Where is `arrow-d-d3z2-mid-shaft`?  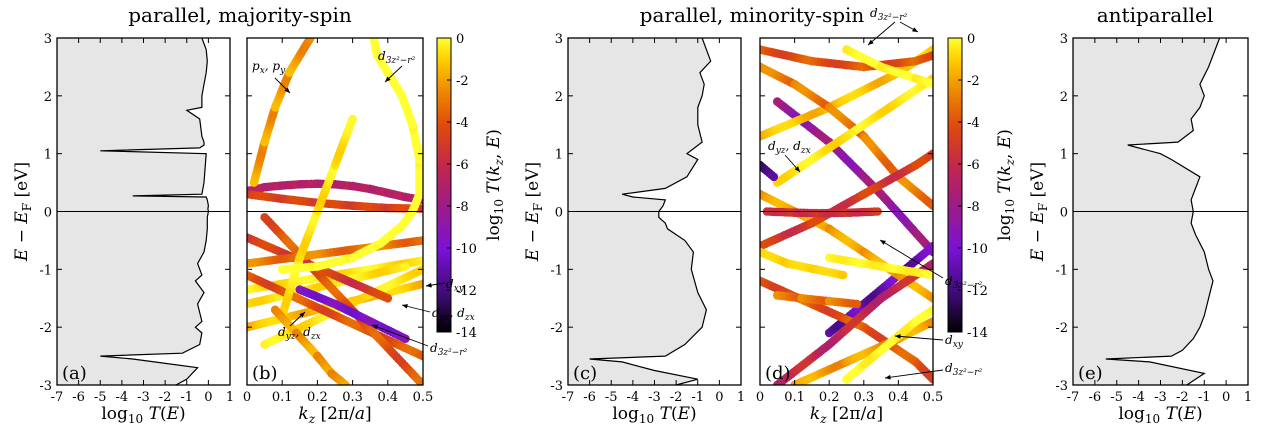 arrow-d-d3z2-mid-shaft is located at coordinates (911, 259).